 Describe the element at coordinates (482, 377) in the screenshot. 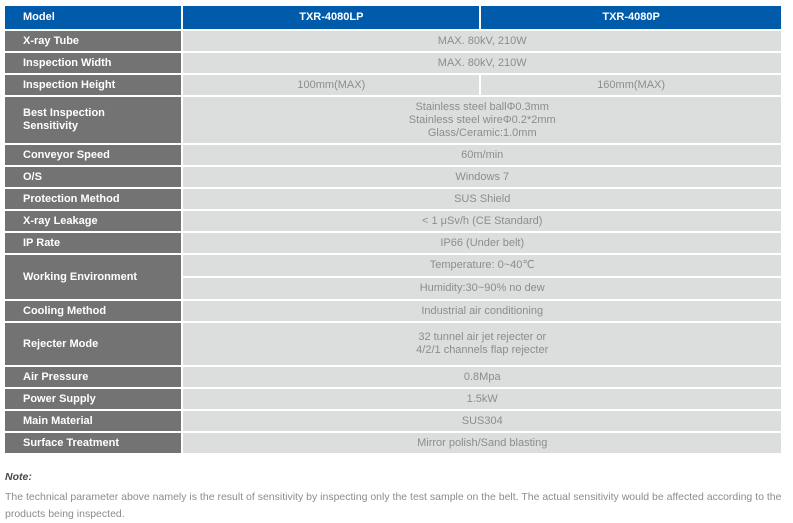

I see `row-value: 0.8Mpa` at that location.